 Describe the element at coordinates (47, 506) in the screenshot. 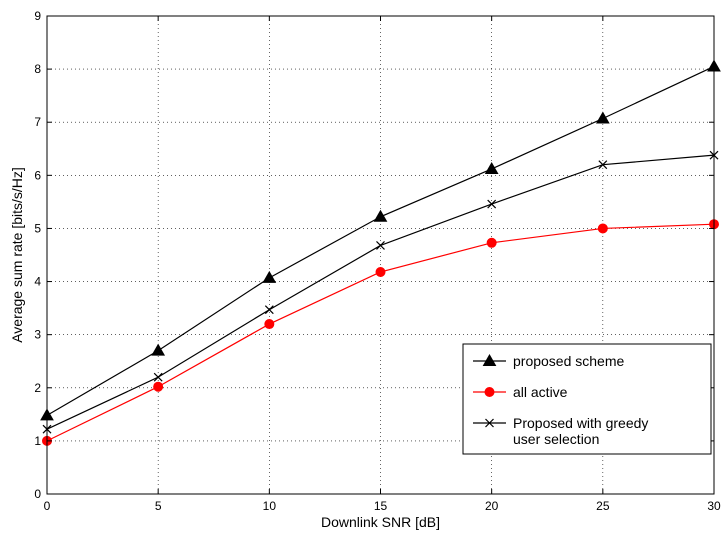

I see `x-tick-label: 0` at that location.